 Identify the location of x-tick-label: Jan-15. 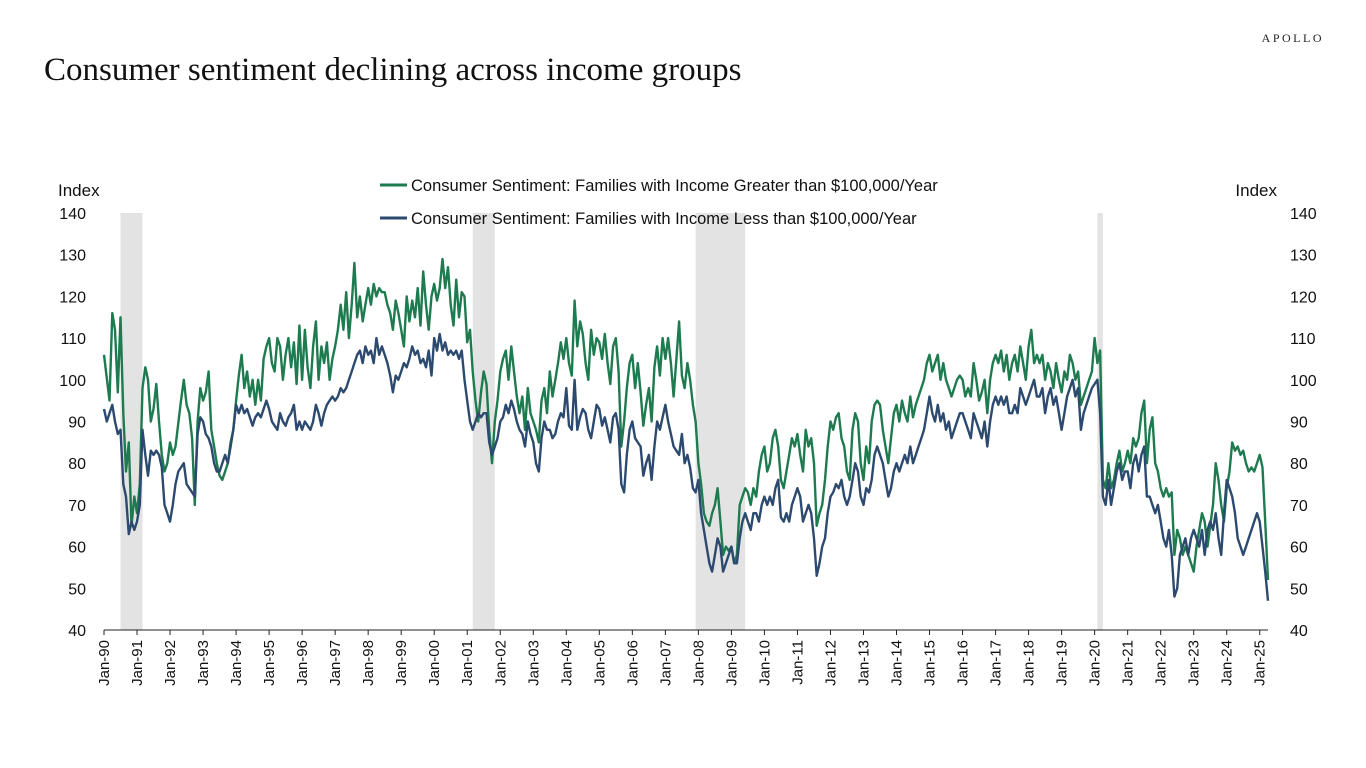
(930, 663).